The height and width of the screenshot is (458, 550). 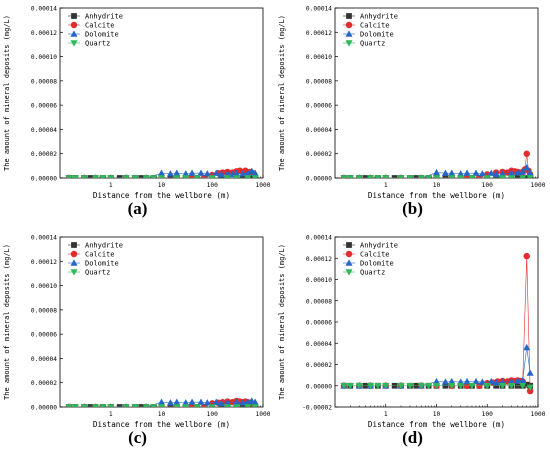 What do you see at coordinates (7, 322) in the screenshot?
I see `y-axis-label: The amount of mineral deposits (mg/L)` at bounding box center [7, 322].